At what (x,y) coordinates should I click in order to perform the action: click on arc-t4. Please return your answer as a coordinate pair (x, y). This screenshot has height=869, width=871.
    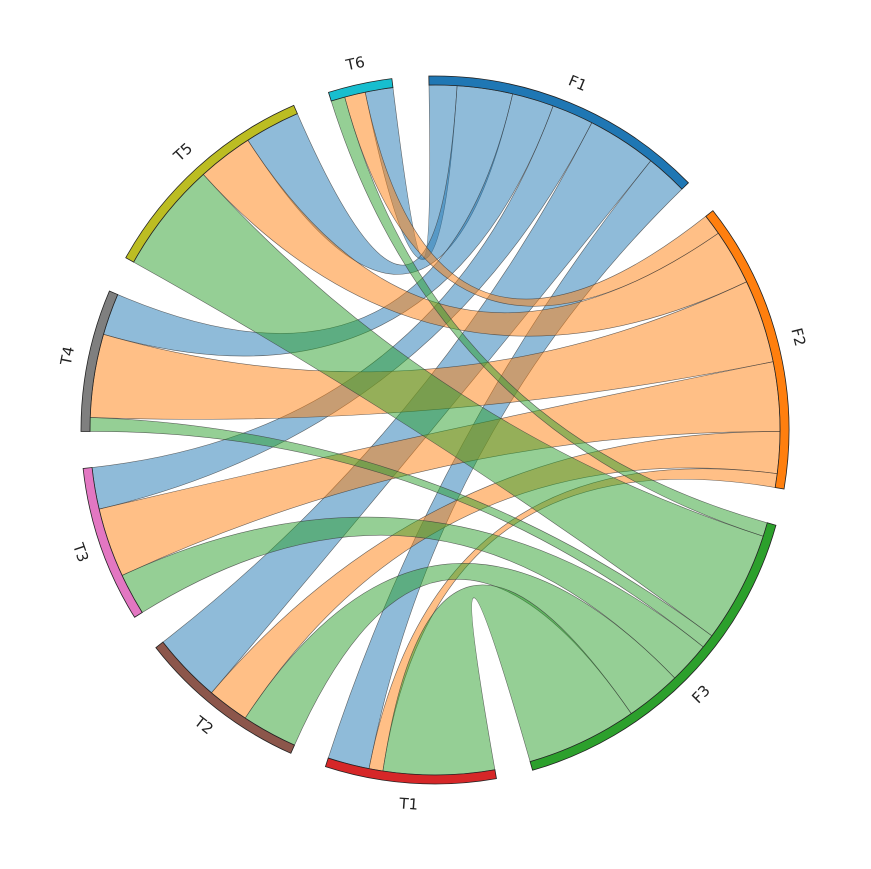
    Looking at the image, I should click on (99, 361).